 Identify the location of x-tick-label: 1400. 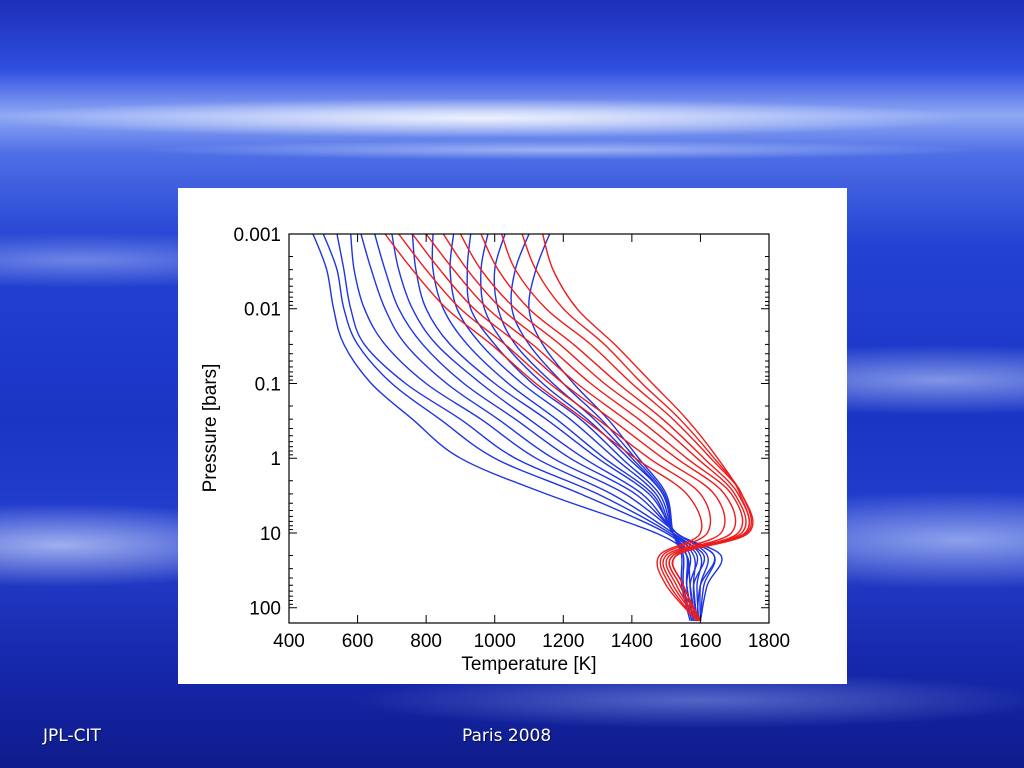
(632, 641).